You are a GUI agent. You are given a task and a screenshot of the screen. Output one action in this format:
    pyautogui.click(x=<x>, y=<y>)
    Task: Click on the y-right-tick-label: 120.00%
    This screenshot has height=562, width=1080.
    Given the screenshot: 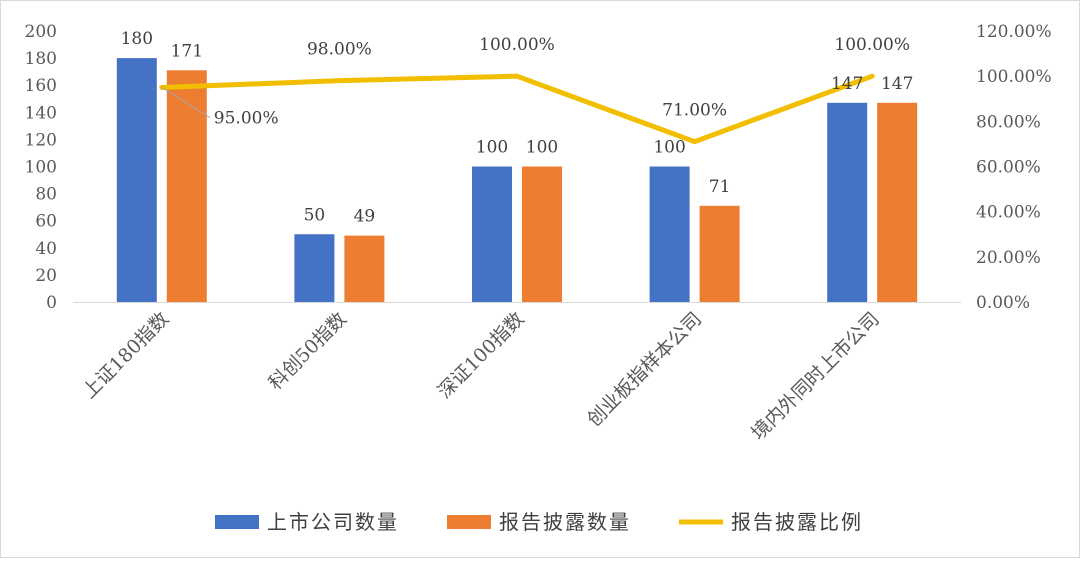 What is the action you would take?
    pyautogui.click(x=1014, y=32)
    